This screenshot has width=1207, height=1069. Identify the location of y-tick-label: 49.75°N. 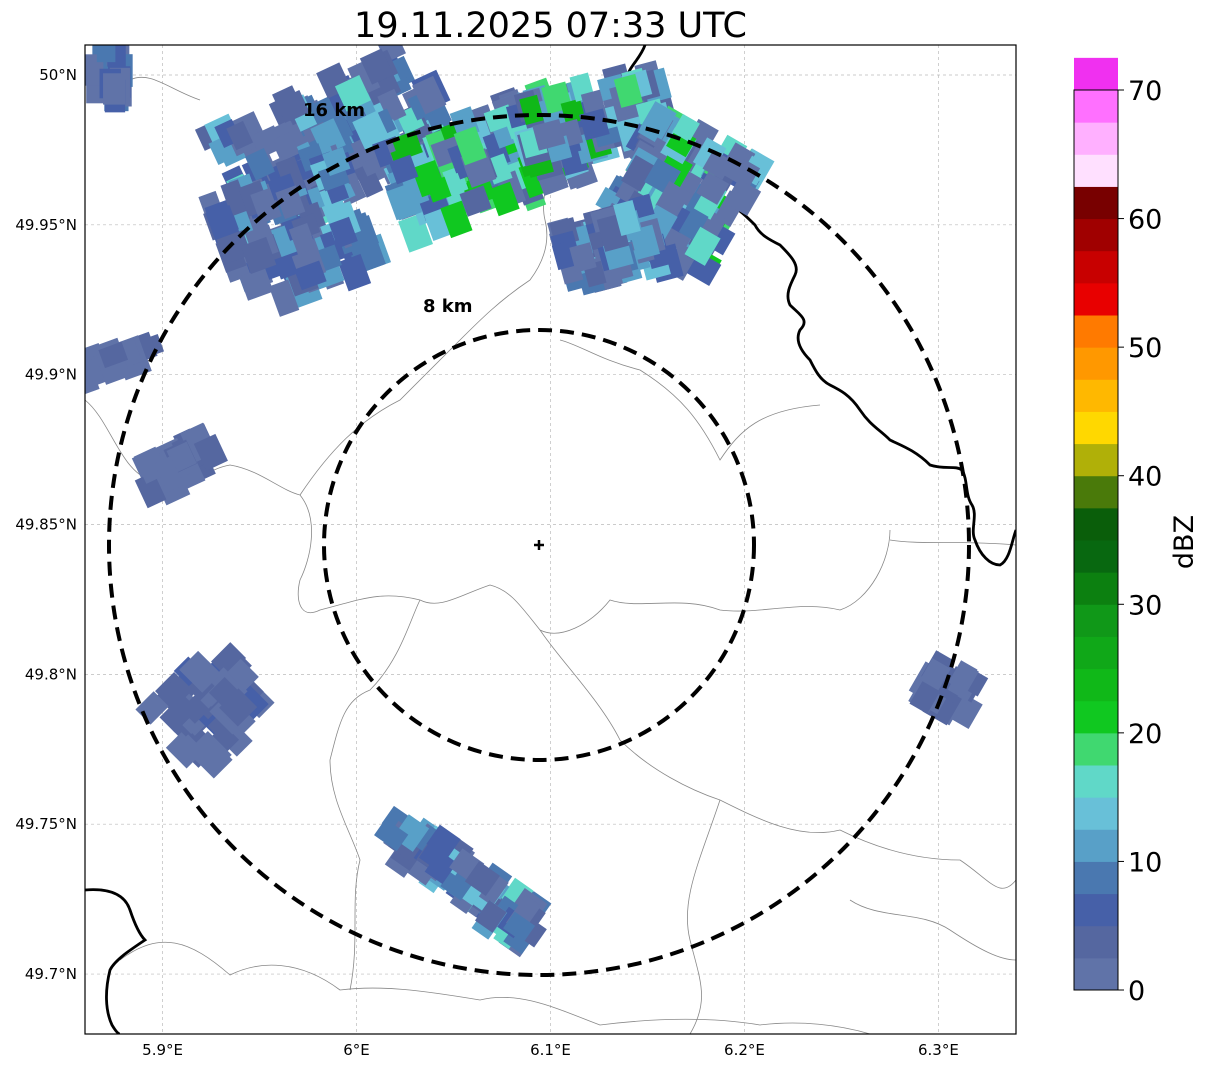
(46, 824).